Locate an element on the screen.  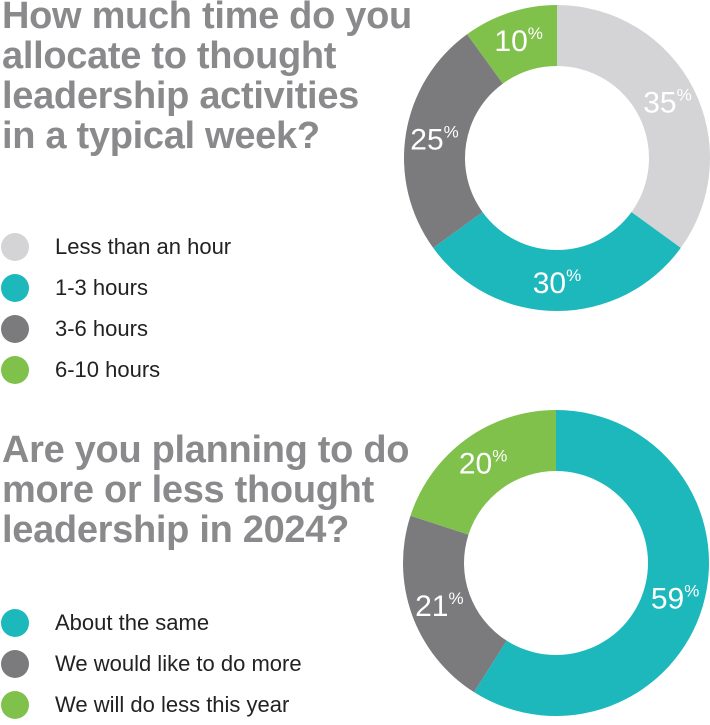
legend-label: We will do less this year is located at coordinates (172, 704).